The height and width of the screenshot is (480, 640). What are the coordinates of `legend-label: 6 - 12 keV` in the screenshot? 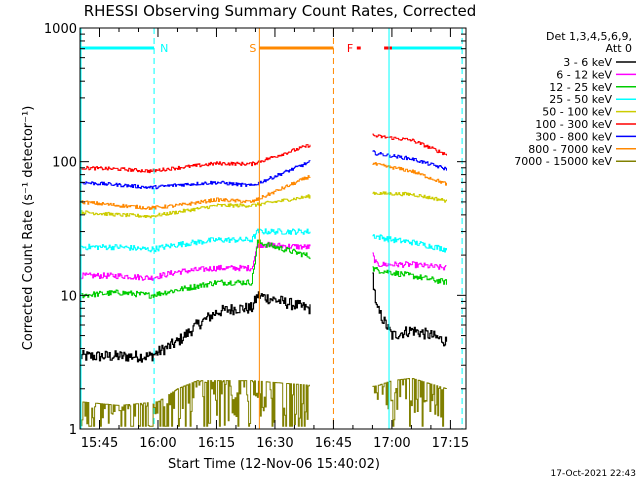 It's located at (584, 74).